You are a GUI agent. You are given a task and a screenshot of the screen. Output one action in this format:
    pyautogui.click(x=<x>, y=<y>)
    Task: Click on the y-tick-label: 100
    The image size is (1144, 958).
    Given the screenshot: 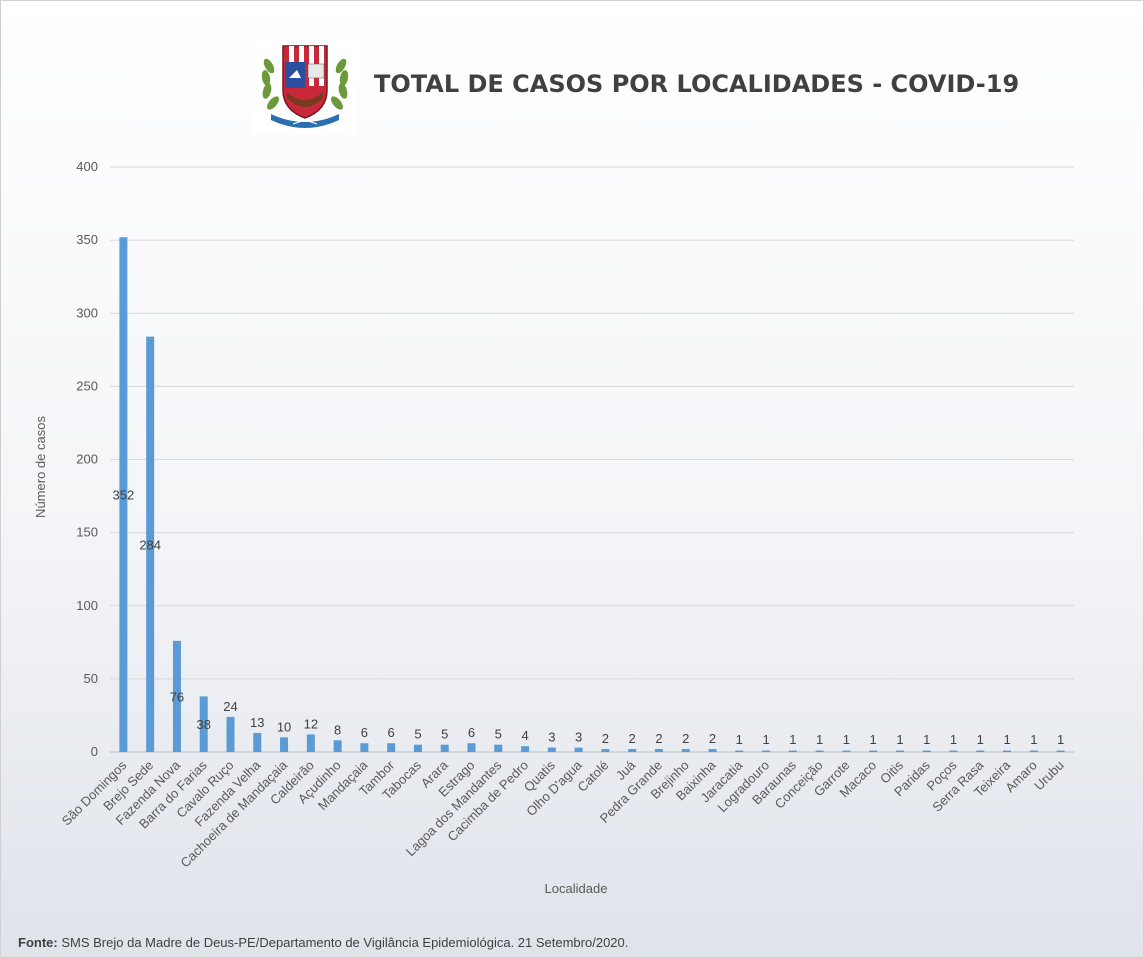 What is the action you would take?
    pyautogui.click(x=87, y=605)
    